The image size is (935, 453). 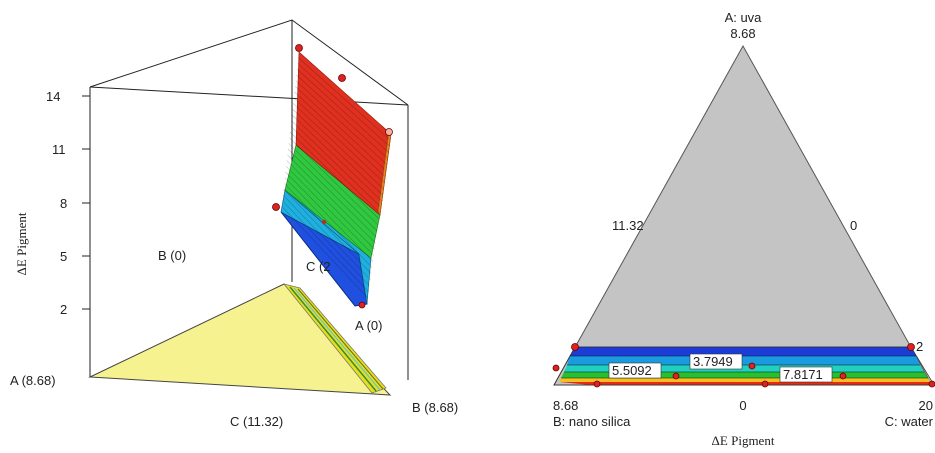 I want to click on vertex-right-value: 20, so click(x=926, y=405).